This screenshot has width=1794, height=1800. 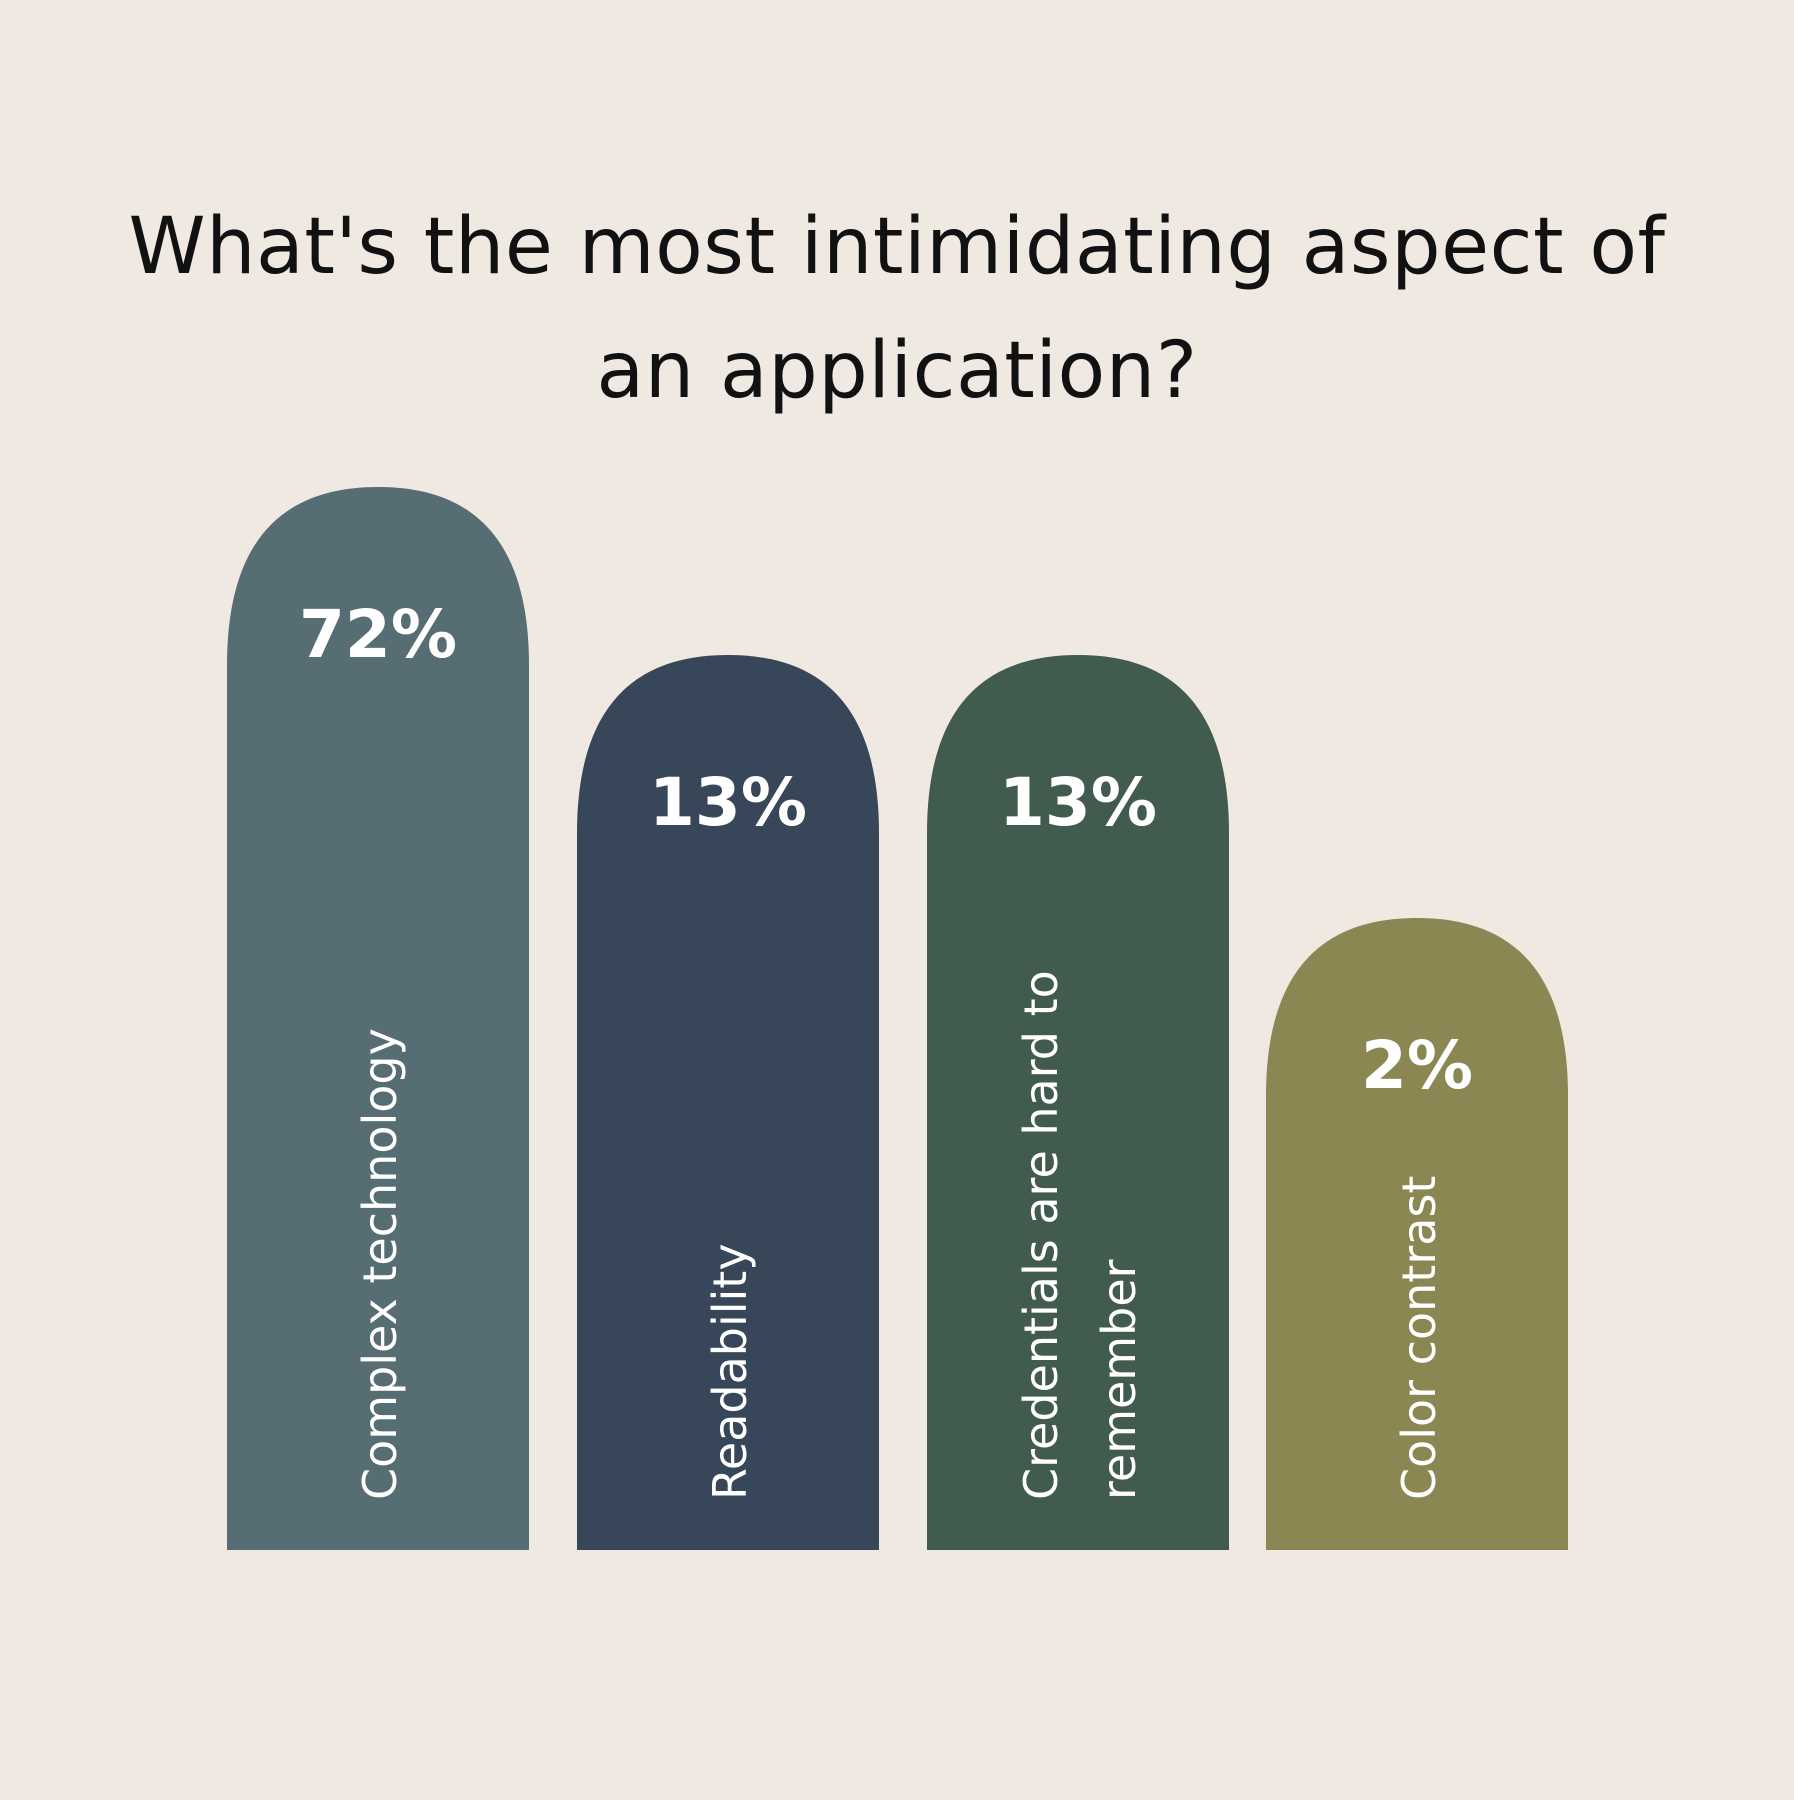 I want to click on chart-title-line-1: What's the most intimidating aspect of, so click(x=897, y=247).